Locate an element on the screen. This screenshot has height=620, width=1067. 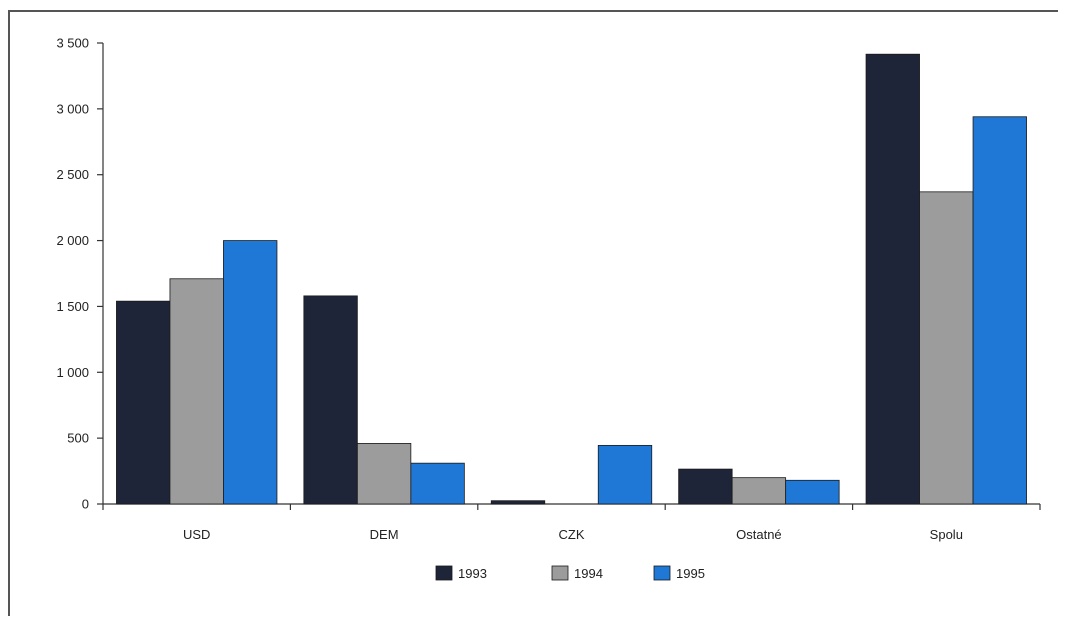
y-tick-label: 0 is located at coordinates (85, 504).